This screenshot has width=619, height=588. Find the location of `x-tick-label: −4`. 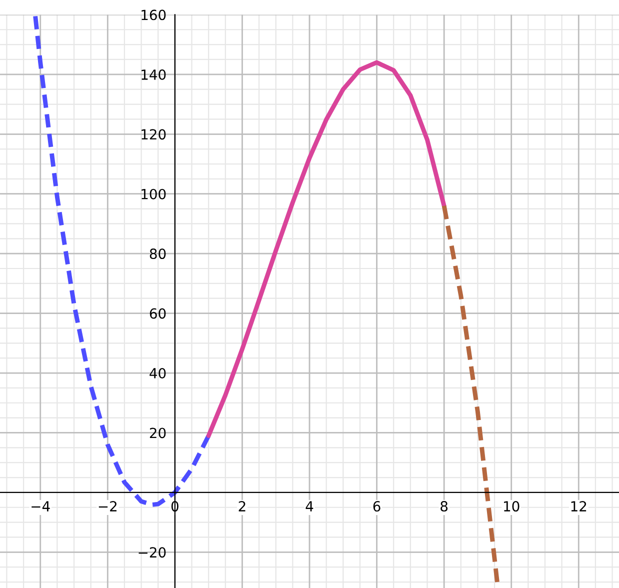

x-tick-label: −4 is located at coordinates (41, 506).